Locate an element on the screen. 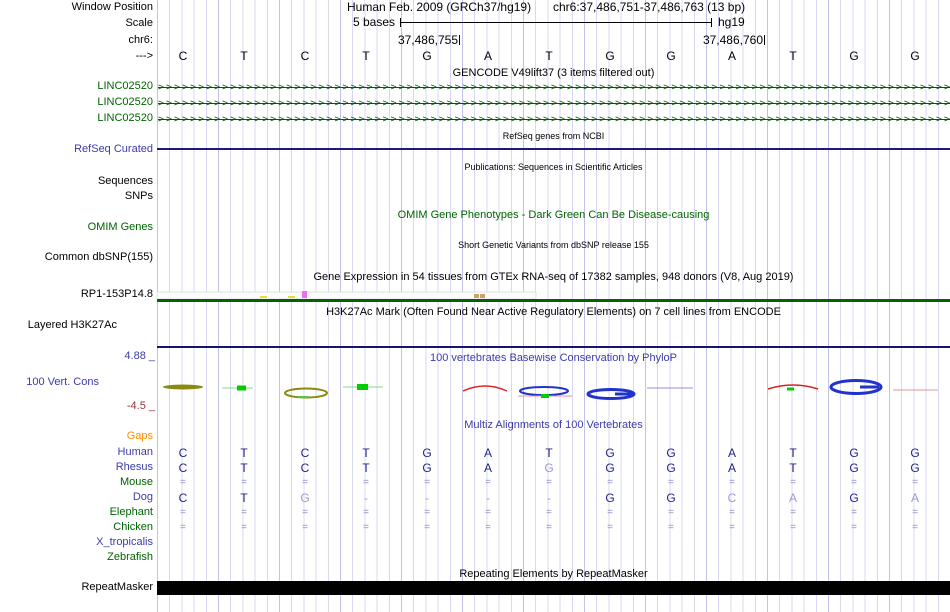 The height and width of the screenshot is (612, 950). snps-label: SNPs is located at coordinates (138, 196).